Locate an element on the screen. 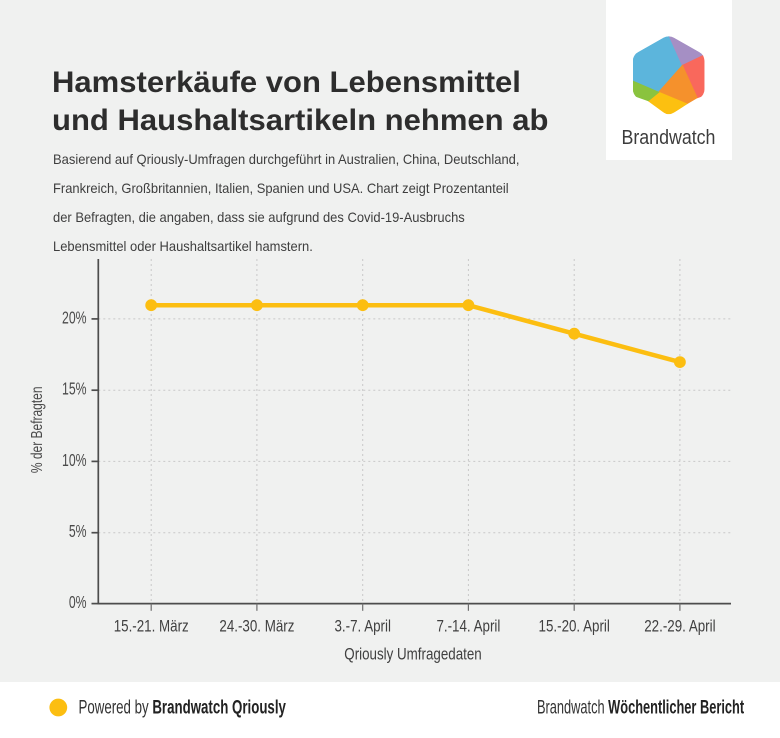 The width and height of the screenshot is (780, 738). svg-text: 22.-29. April is located at coordinates (679, 626).